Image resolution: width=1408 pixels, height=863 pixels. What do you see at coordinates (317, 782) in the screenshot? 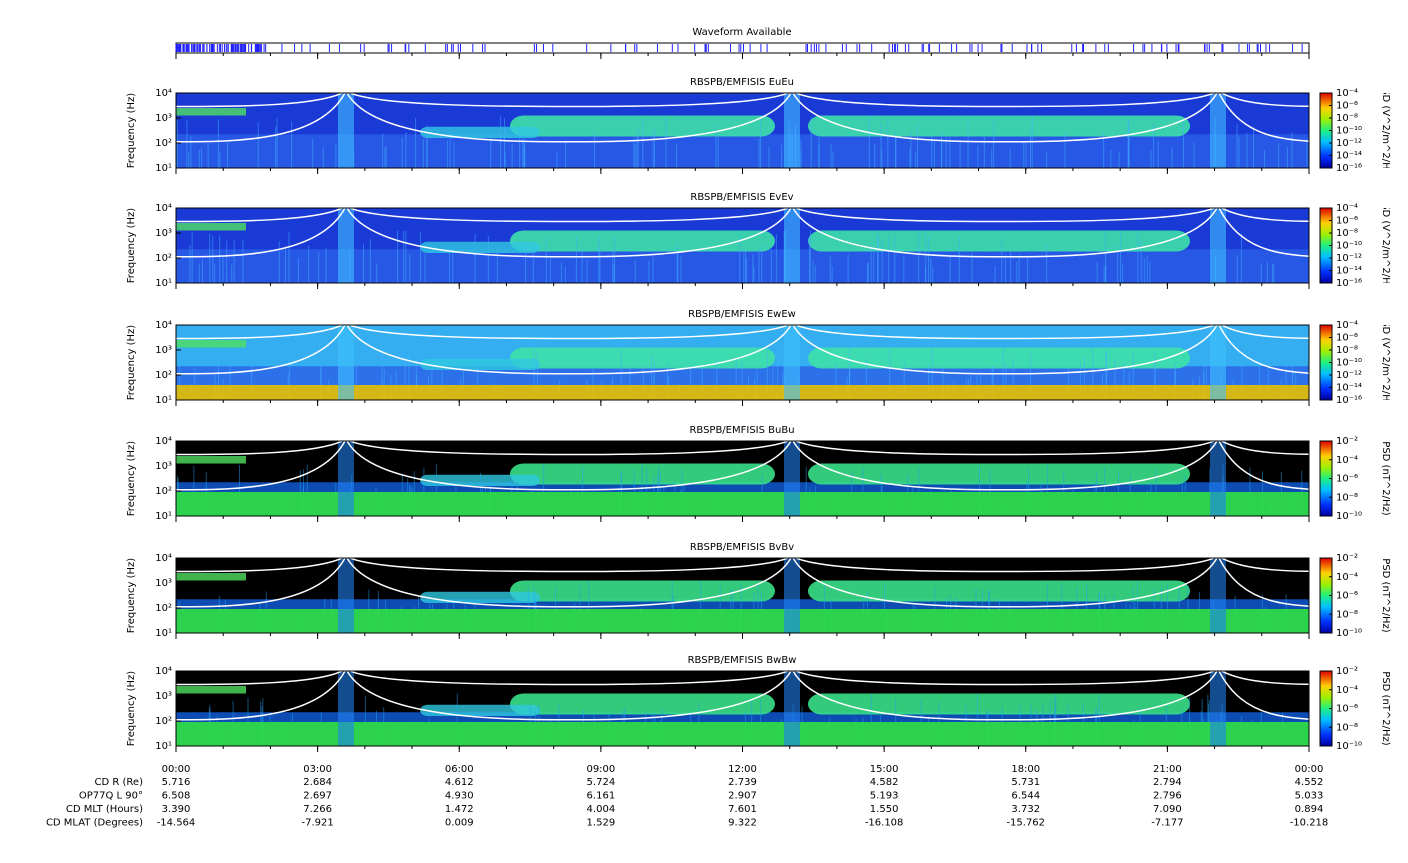
I see `ephemeris-value: 2.684` at bounding box center [317, 782].